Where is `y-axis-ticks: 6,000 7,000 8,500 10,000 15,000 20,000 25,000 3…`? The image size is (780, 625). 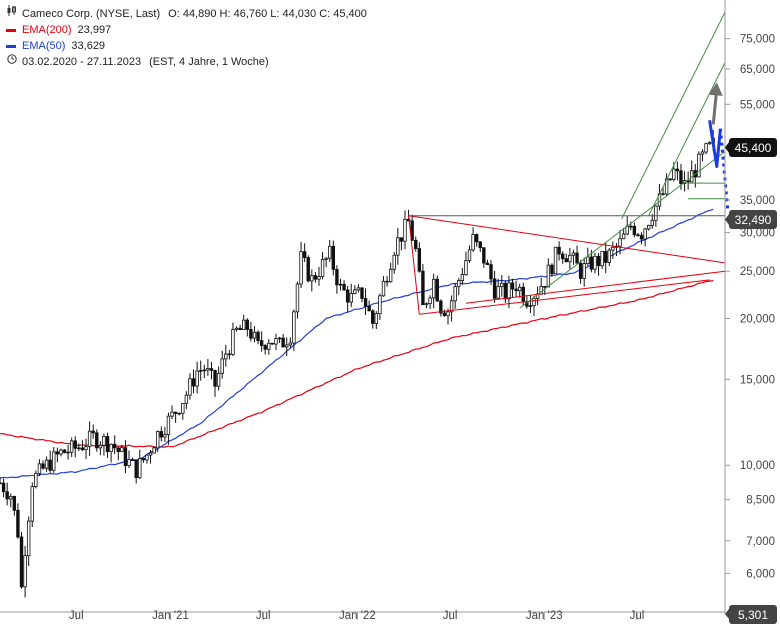
y-axis-ticks: 6,000 7,000 8,500 10,000 15,000 20,000 25,000 3… is located at coordinates (750, 307).